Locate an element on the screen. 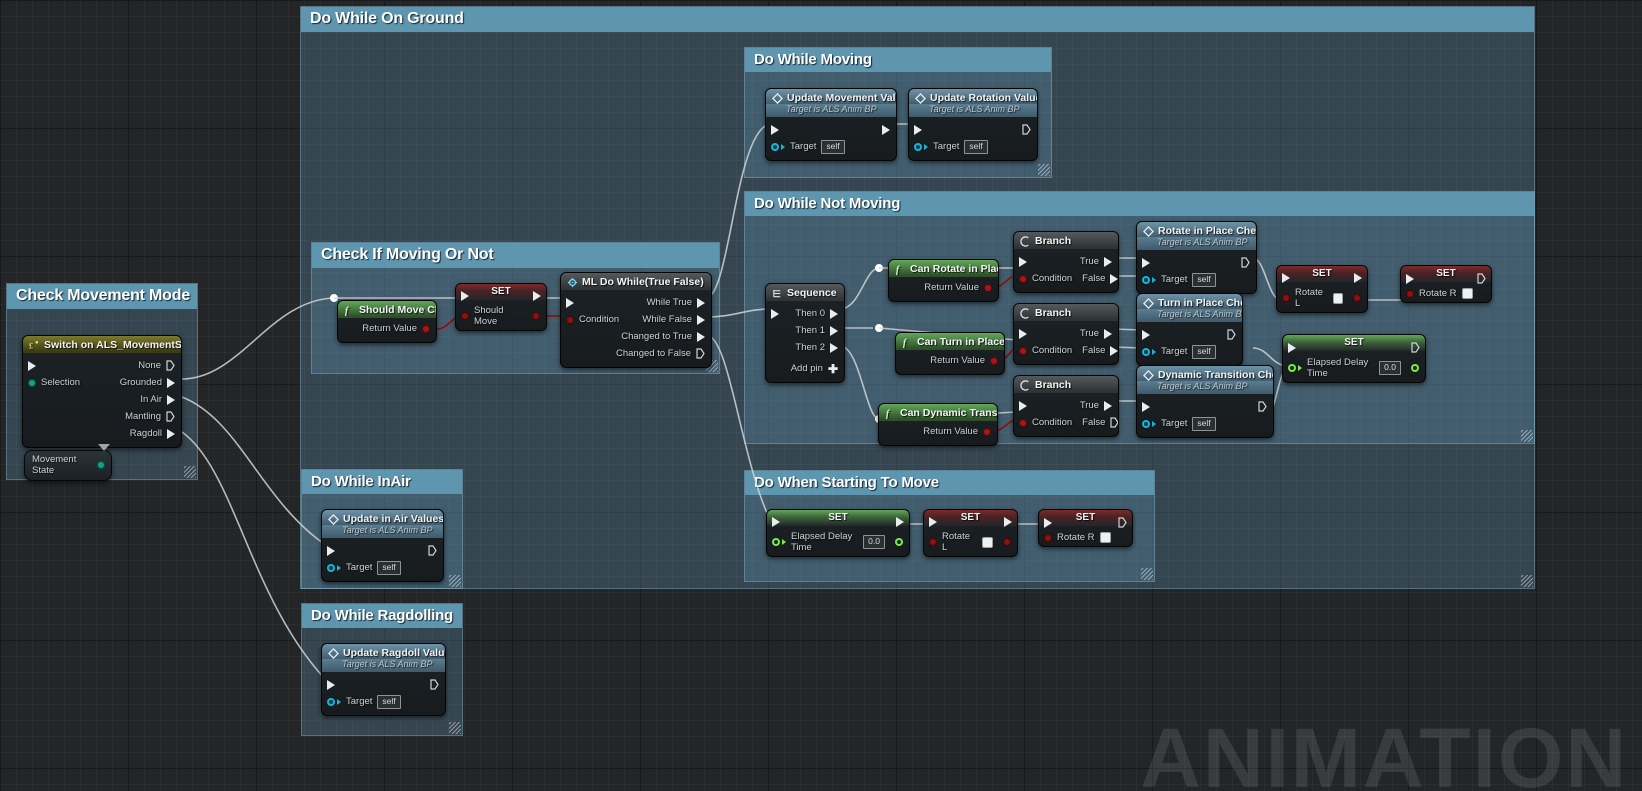 This screenshot has width=1642, height=791. exec-out-pin-while-true is located at coordinates (701, 302).